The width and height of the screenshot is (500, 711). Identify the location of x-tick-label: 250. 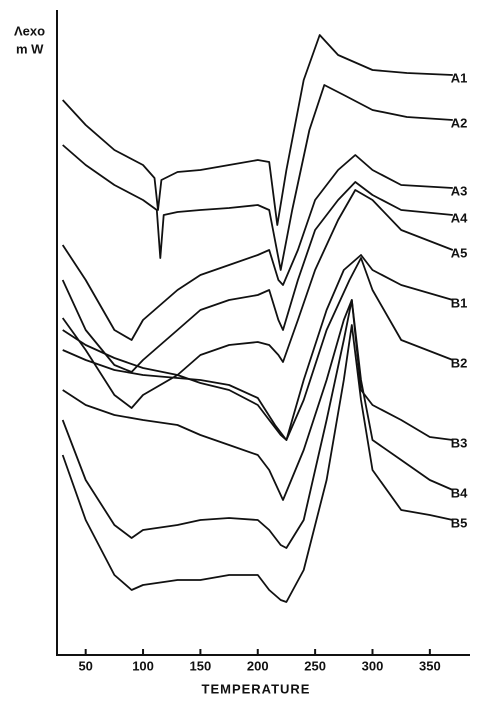
(315, 665).